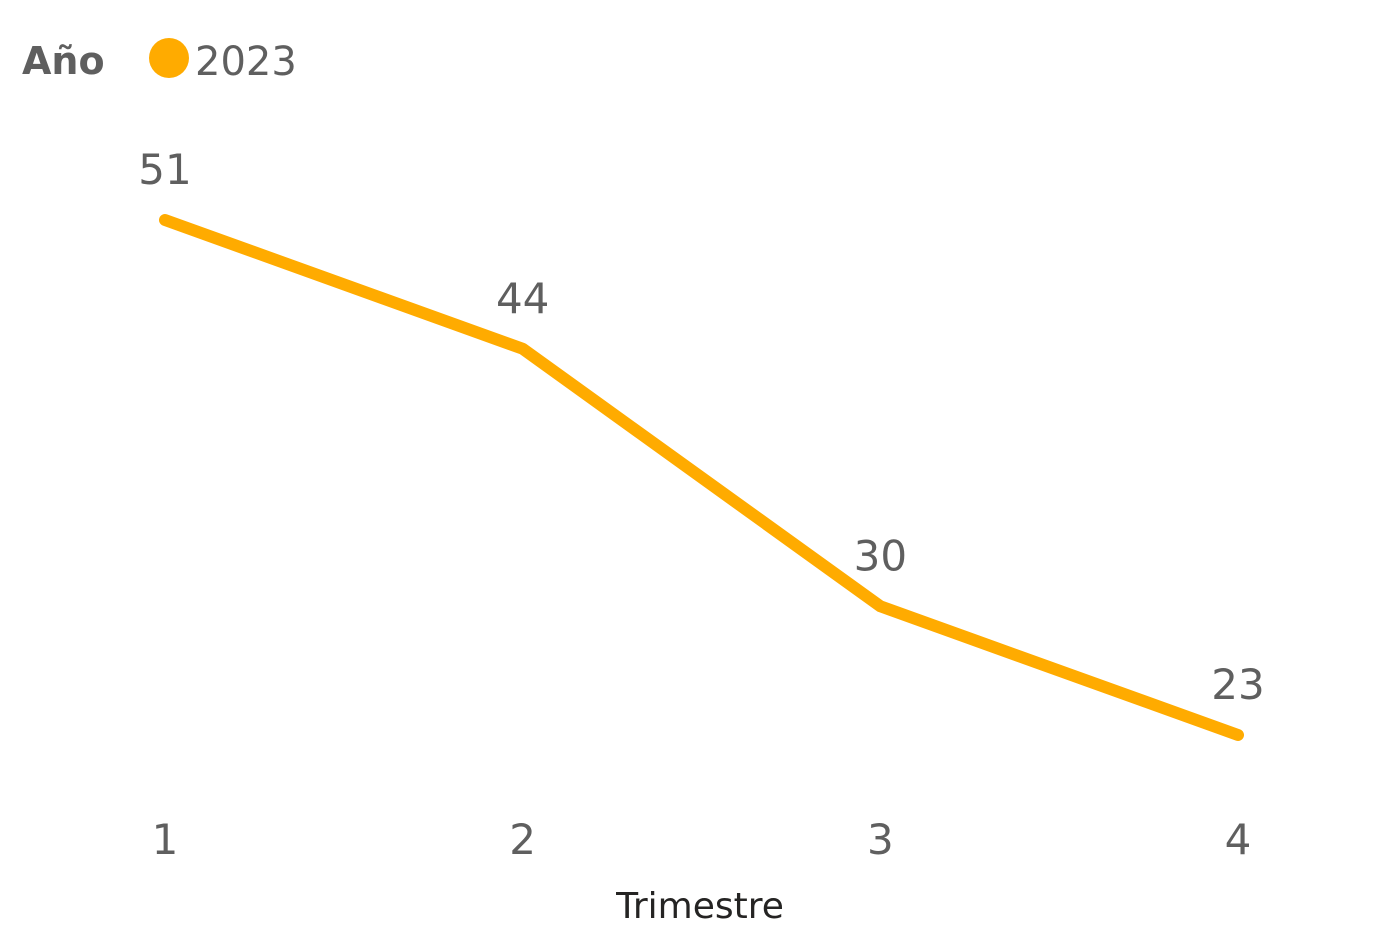  I want to click on x-tick-label-2: 2, so click(522, 839).